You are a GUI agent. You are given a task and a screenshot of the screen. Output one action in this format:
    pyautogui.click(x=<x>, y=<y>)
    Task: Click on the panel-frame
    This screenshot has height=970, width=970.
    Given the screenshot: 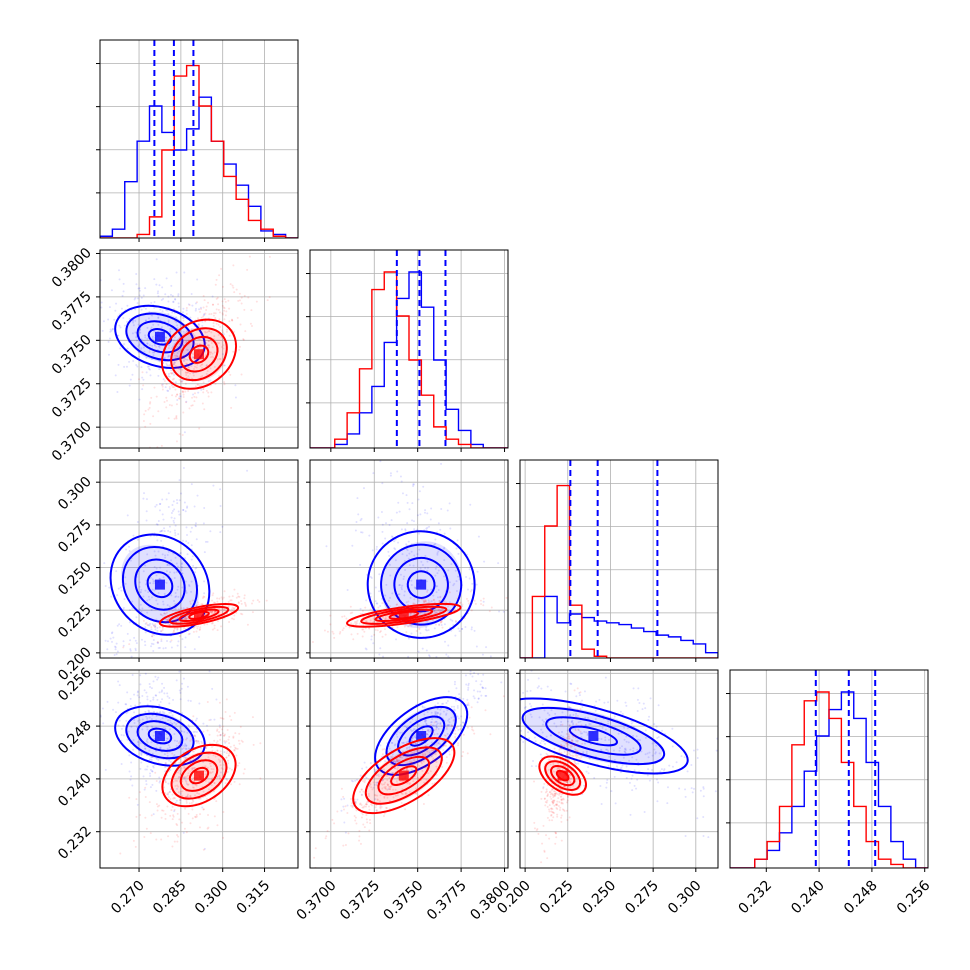 What is the action you would take?
    pyautogui.click(x=199, y=769)
    